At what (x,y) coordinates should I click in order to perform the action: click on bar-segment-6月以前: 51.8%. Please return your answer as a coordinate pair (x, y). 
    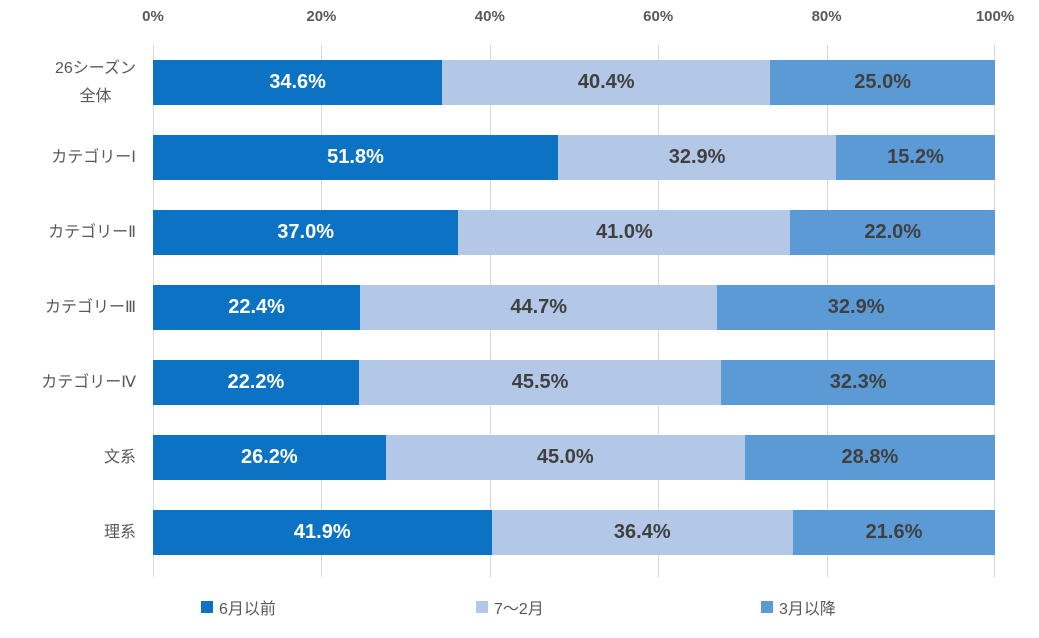
    Looking at the image, I should click on (356, 157).